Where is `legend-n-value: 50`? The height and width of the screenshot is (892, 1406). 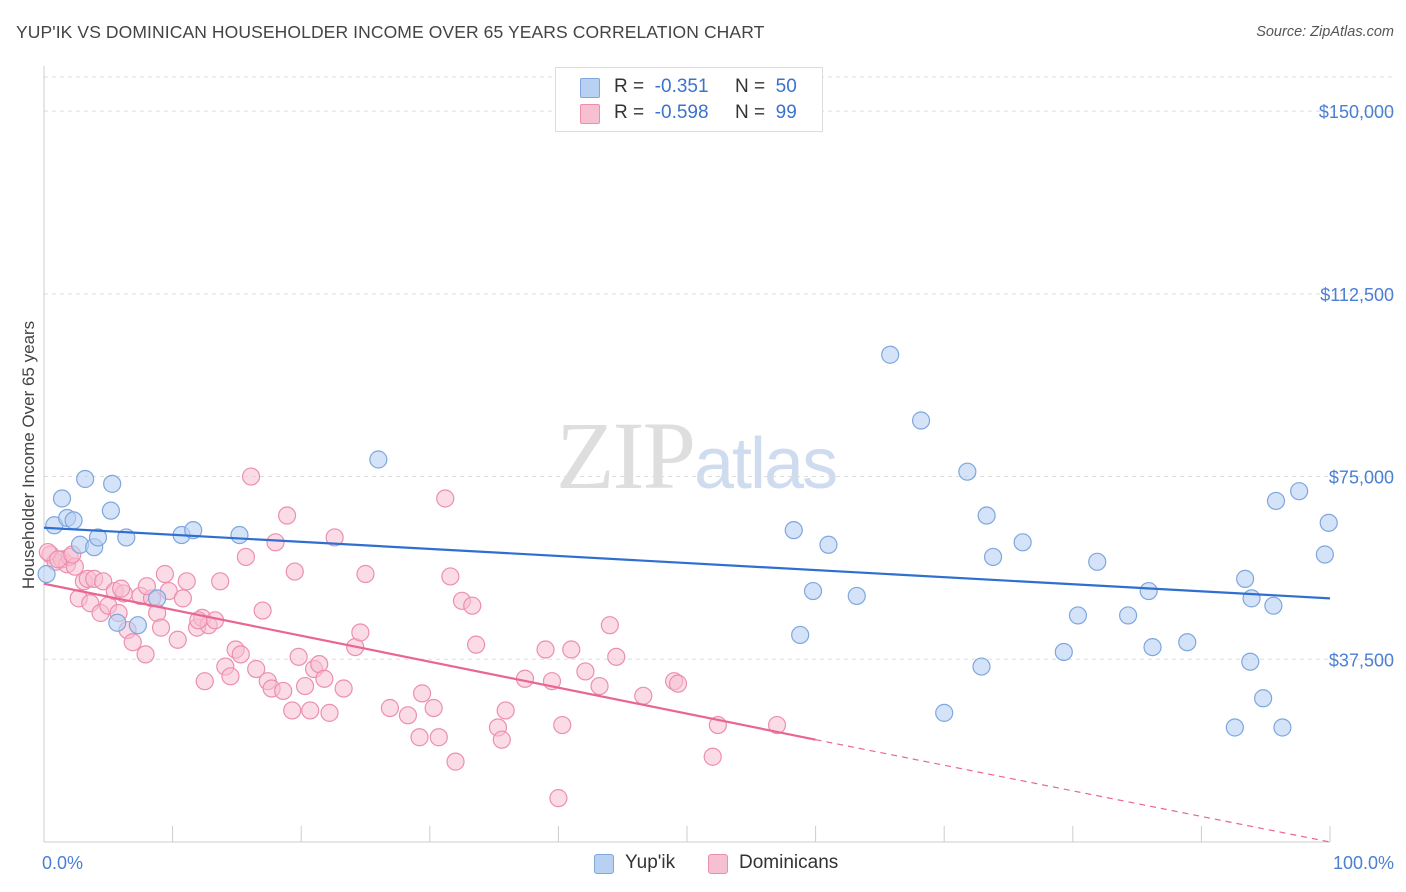 legend-n-value: 50 is located at coordinates (786, 86).